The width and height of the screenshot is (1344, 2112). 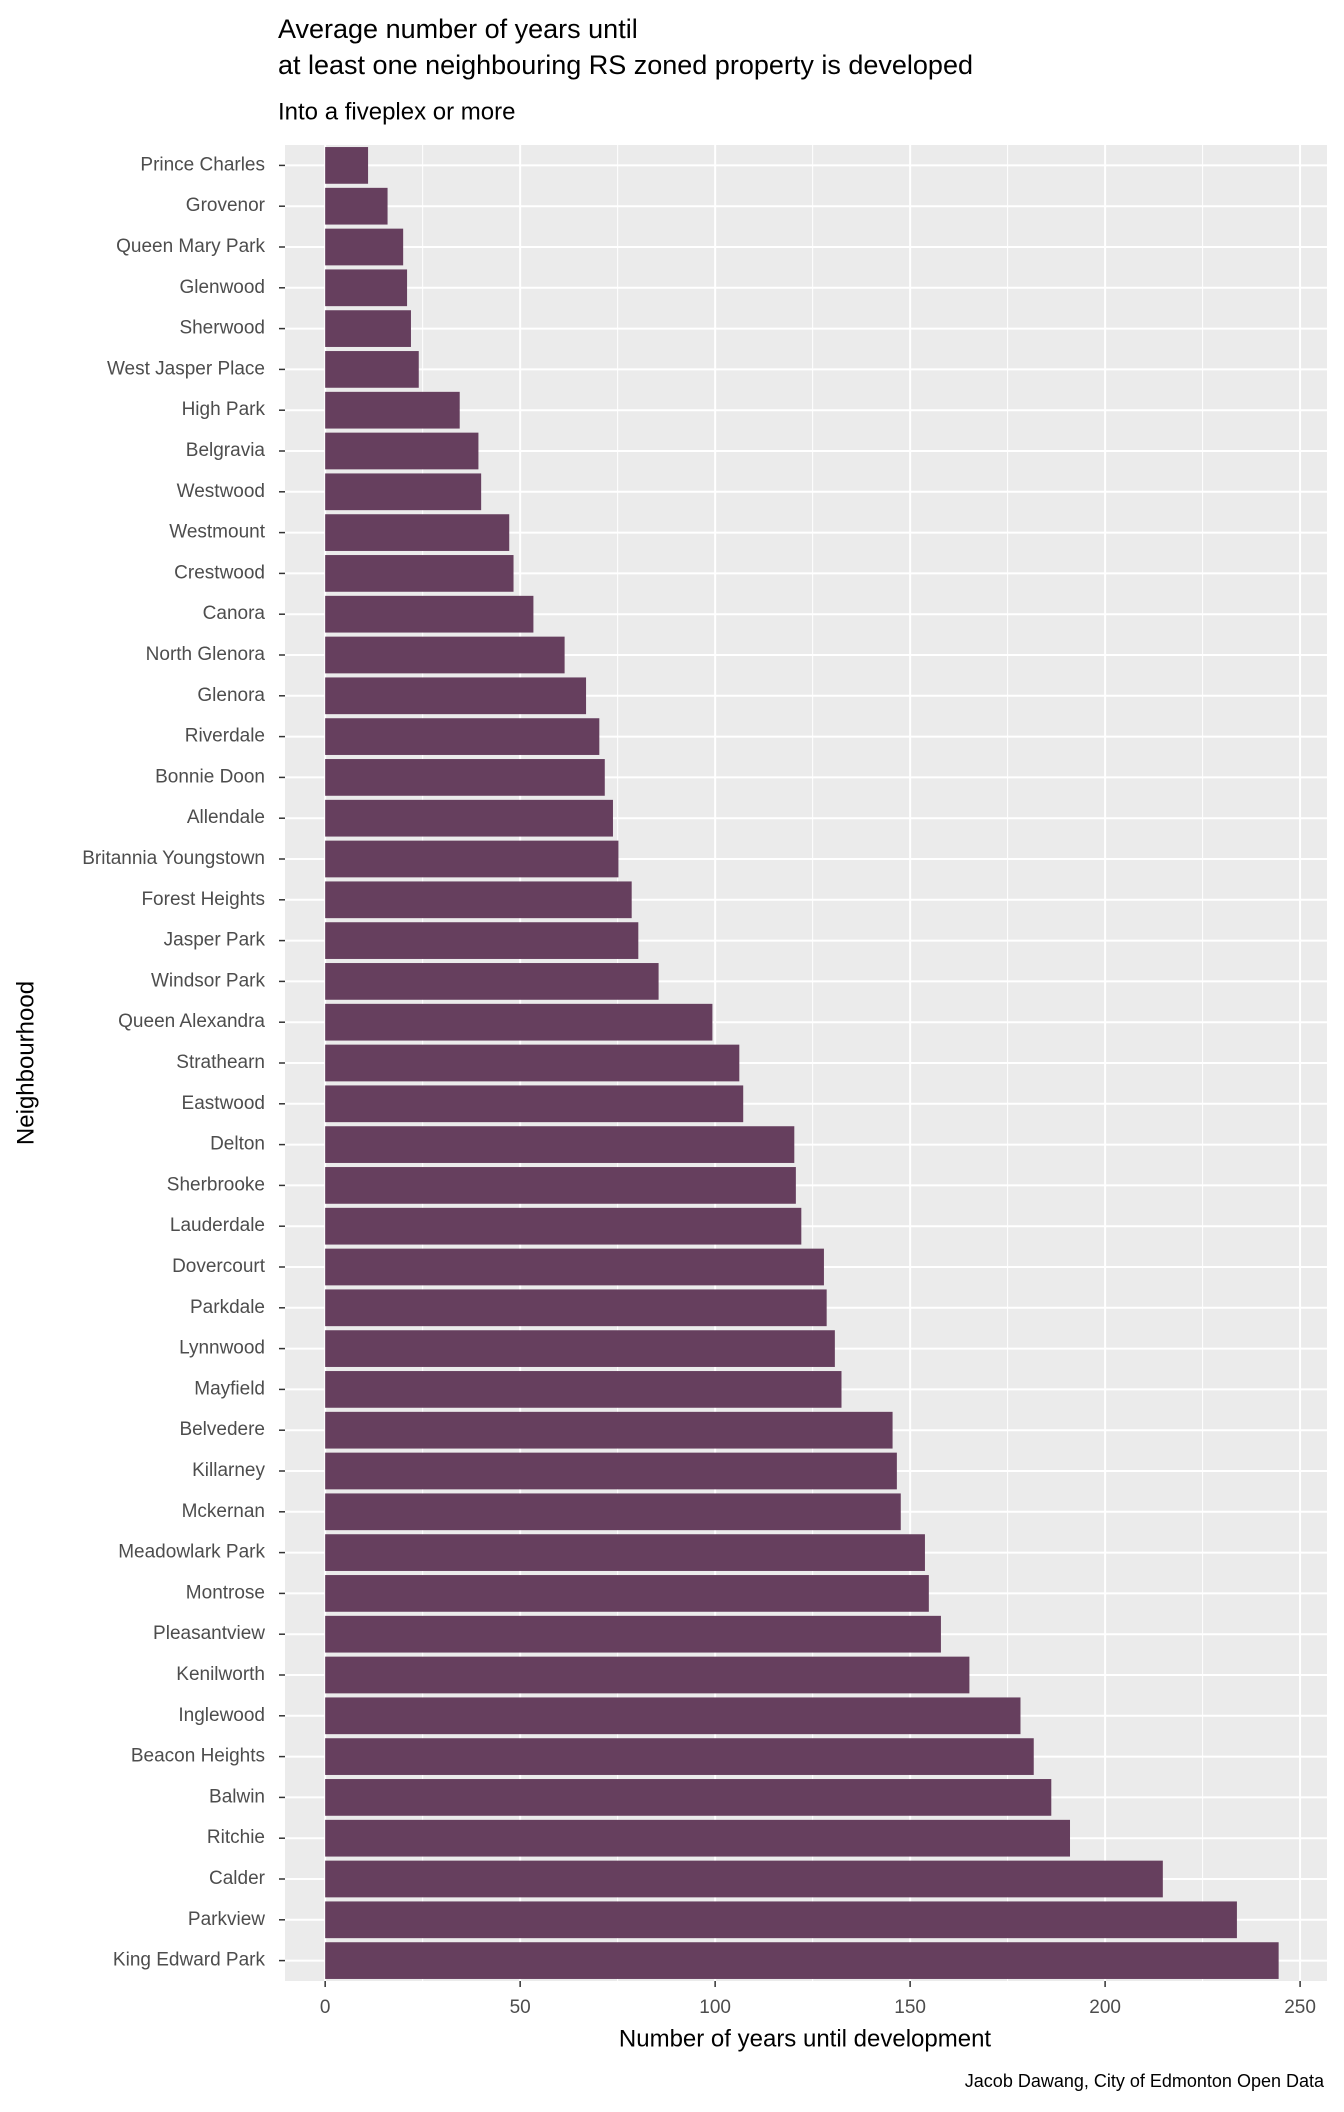 What do you see at coordinates (221, 1715) in the screenshot?
I see `y-tick-label: Inglewood` at bounding box center [221, 1715].